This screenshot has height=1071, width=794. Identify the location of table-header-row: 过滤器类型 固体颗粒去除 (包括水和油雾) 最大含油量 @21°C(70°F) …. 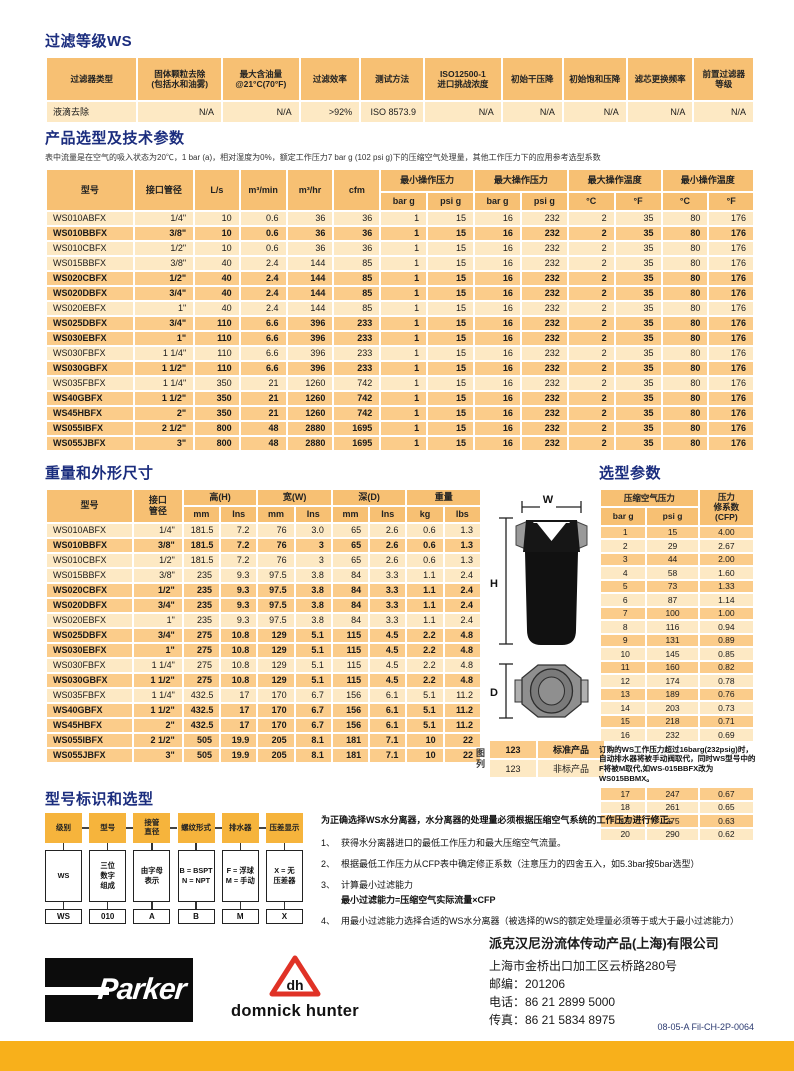
(400, 79).